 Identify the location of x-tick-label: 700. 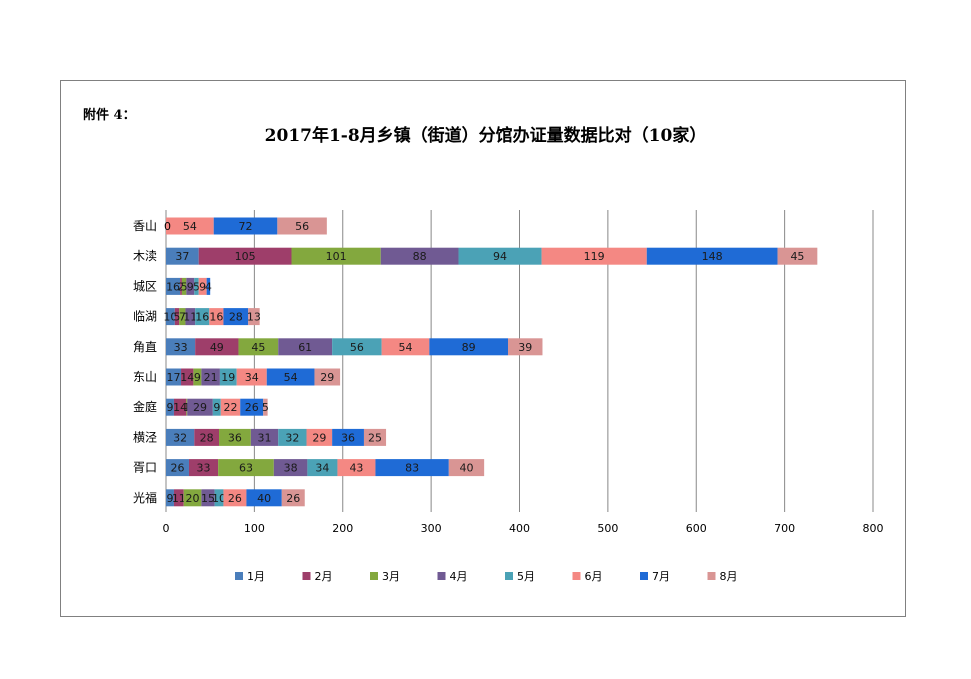
(784, 528).